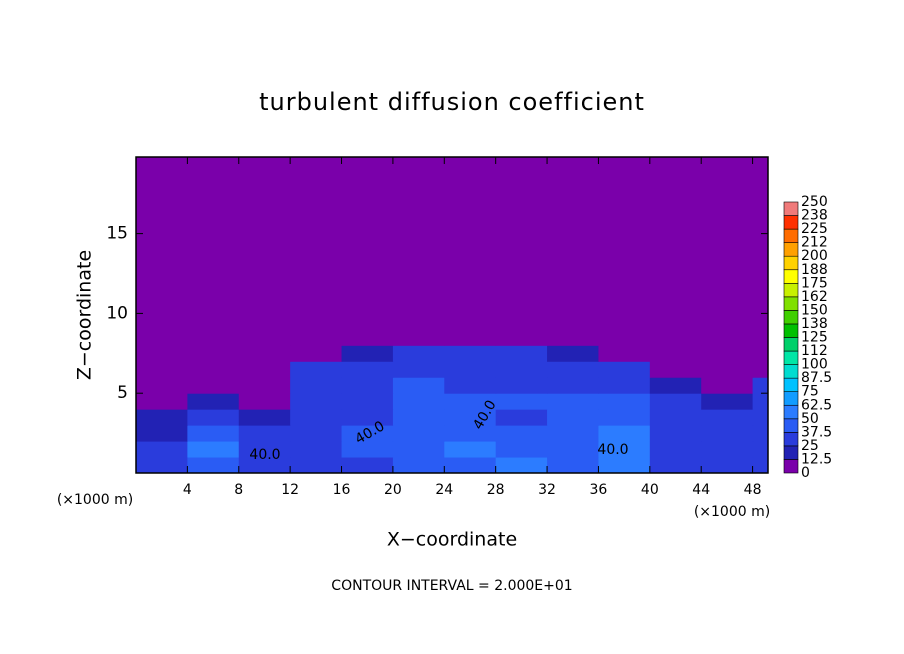 Image resolution: width=904 pixels, height=654 pixels. I want to click on colorbar-label: 25, so click(810, 446).